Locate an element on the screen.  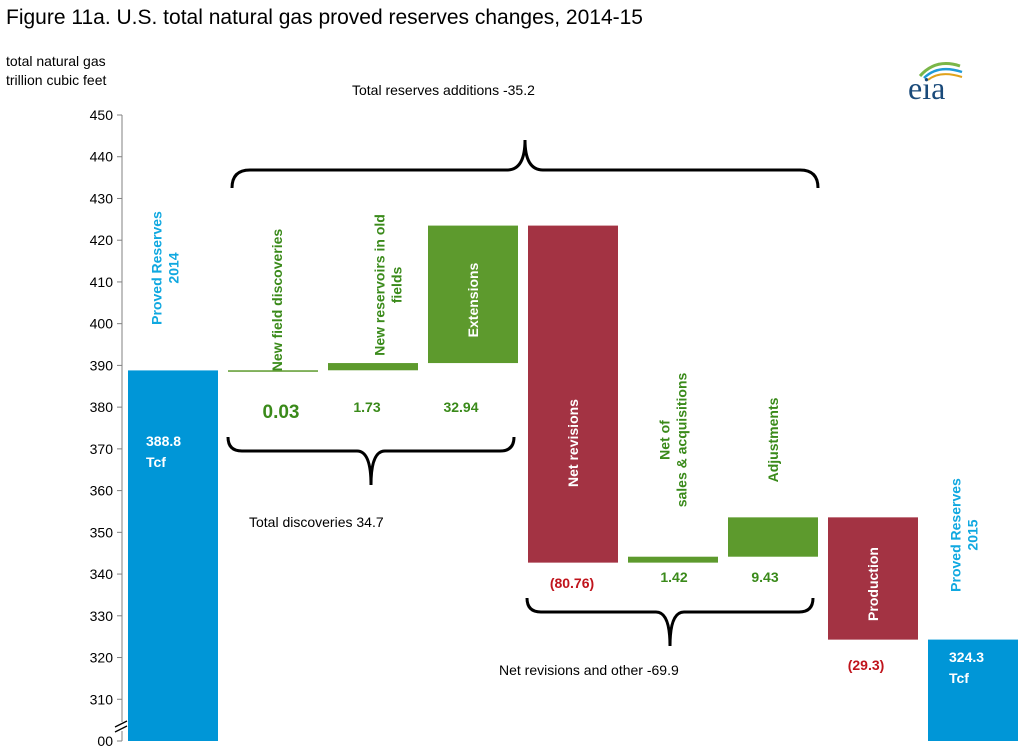
bar-category-label-line: 2014 is located at coordinates (174, 267).